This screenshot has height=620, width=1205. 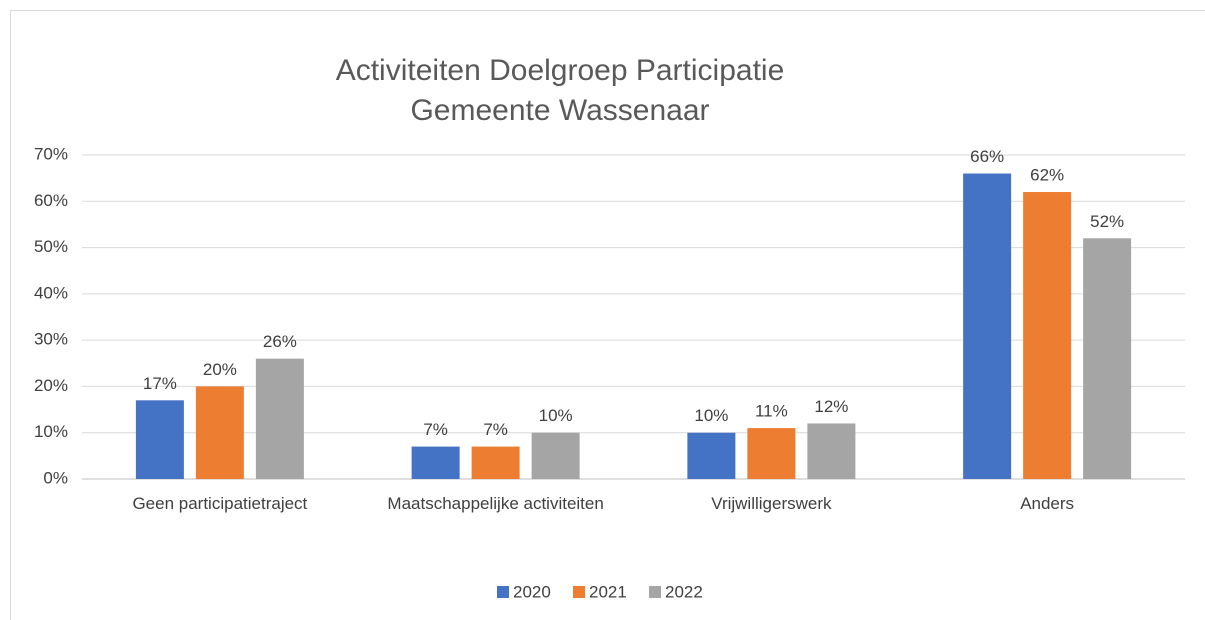 I want to click on y-tick-label: 40%, so click(x=51, y=292).